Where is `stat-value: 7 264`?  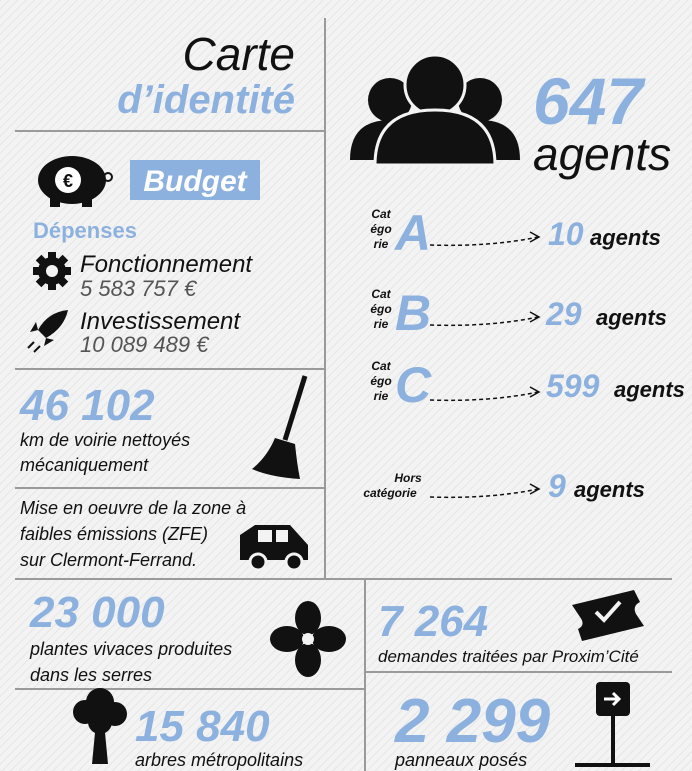 stat-value: 7 264 is located at coordinates (433, 621).